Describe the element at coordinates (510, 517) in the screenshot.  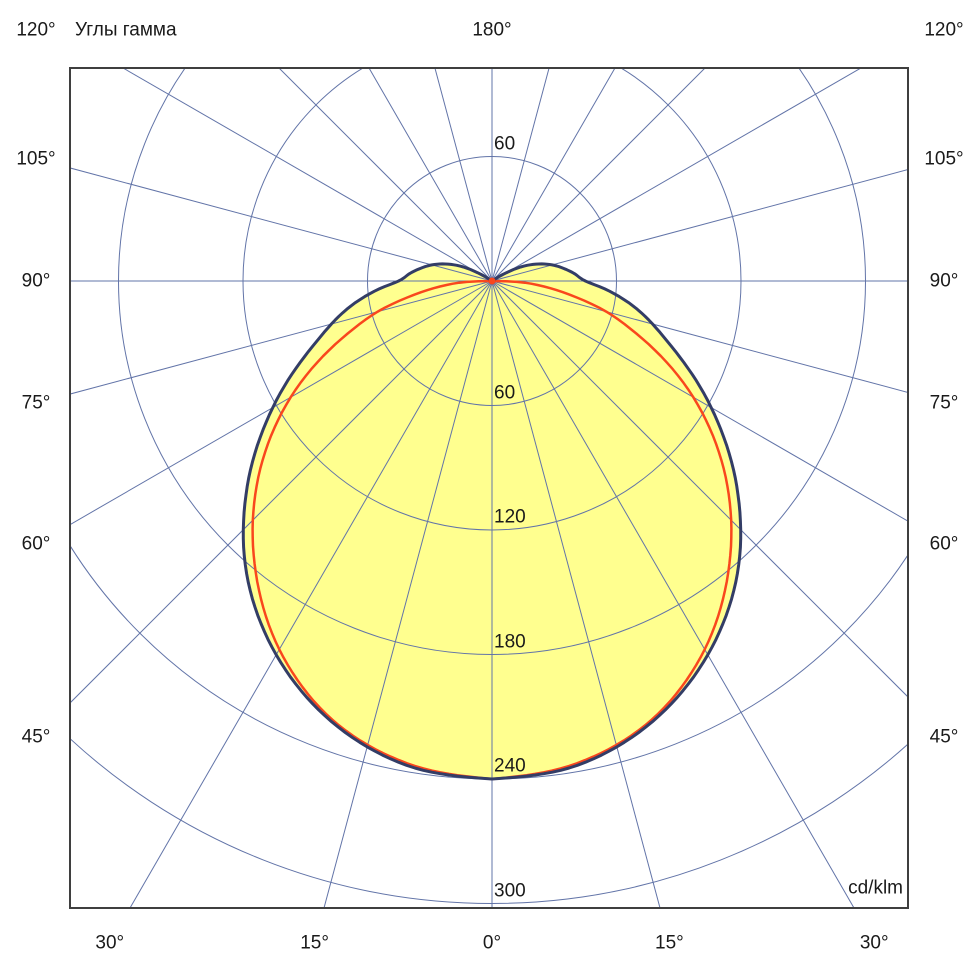
I see `radial-tick-label: 120` at that location.